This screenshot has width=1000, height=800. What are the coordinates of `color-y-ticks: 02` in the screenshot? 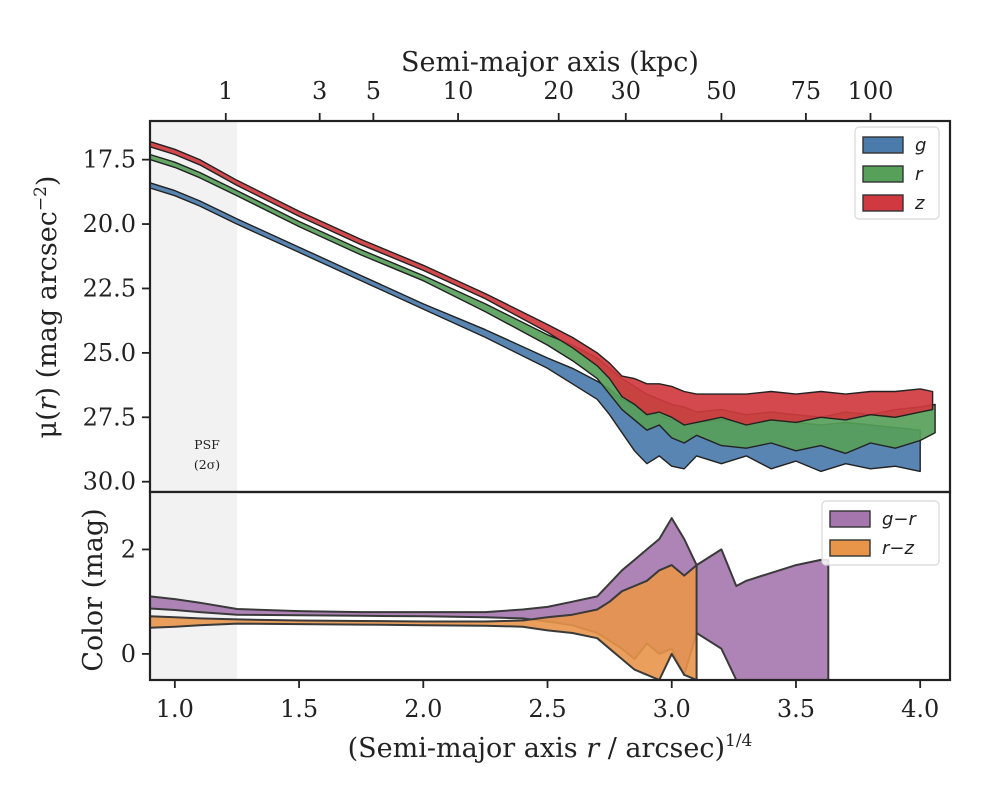 It's located at (135, 601).